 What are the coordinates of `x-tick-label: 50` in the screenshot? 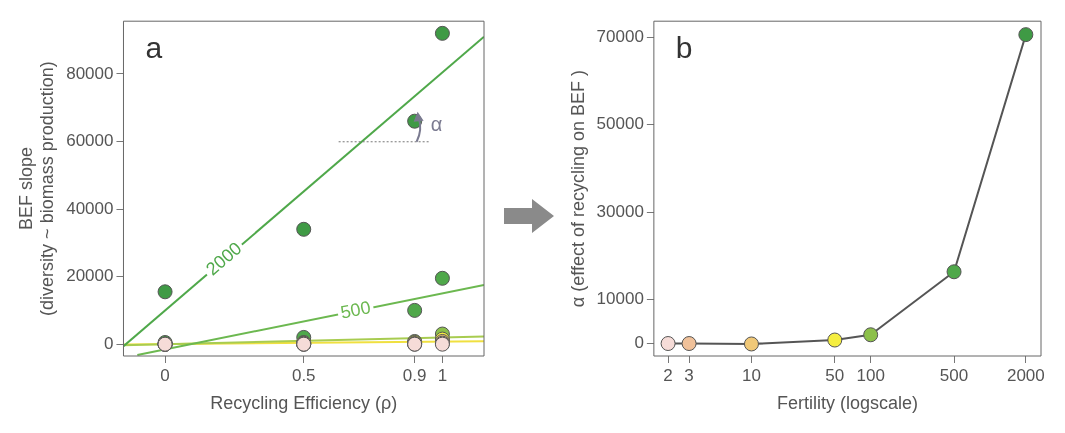 It's located at (835, 375).